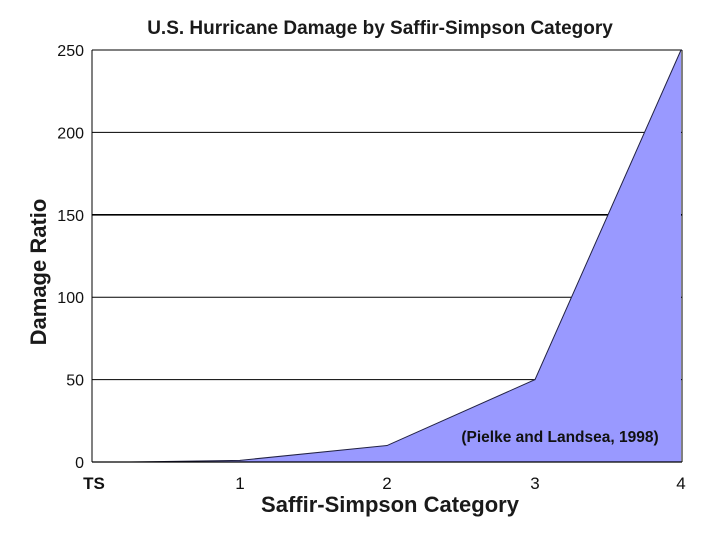 This screenshot has height=540, width=720. I want to click on y-tick-label: 200, so click(70, 133).